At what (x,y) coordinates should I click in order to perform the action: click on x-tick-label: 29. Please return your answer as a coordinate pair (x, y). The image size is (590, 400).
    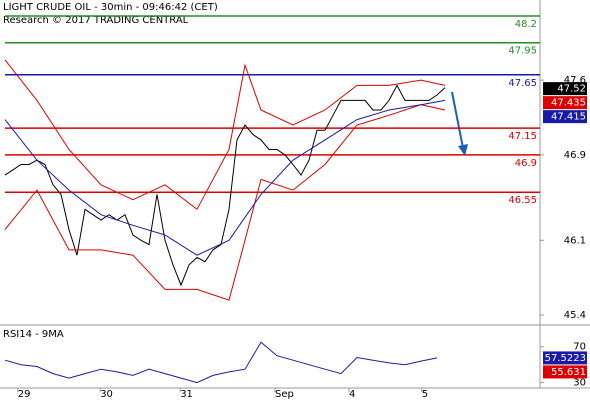
    Looking at the image, I should click on (24, 394).